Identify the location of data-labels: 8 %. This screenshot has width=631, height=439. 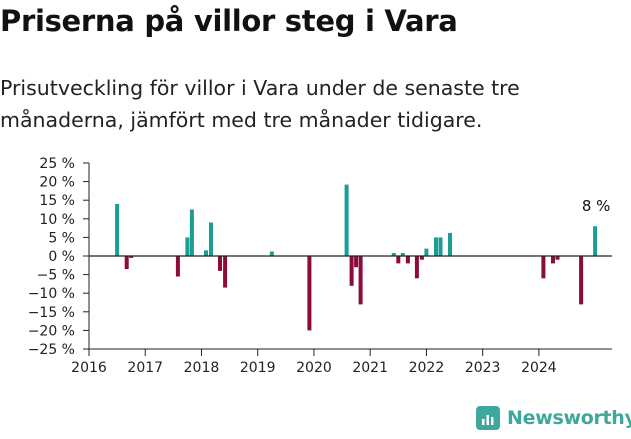
(596, 206).